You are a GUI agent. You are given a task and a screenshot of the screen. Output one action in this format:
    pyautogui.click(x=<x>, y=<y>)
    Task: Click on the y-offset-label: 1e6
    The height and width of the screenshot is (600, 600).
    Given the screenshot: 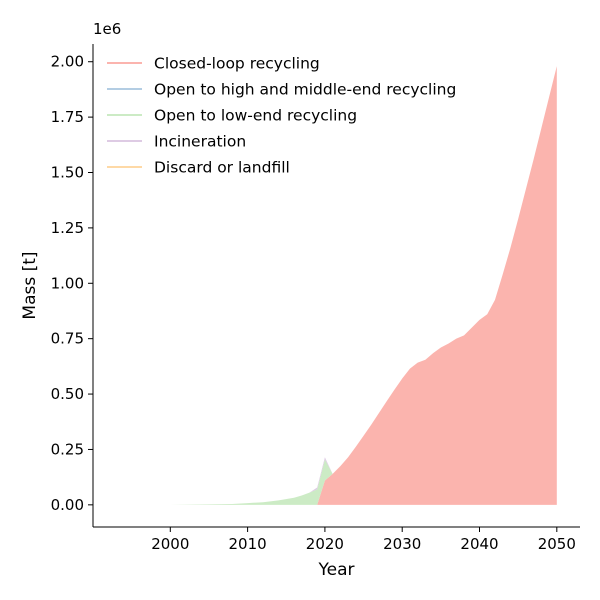 What is the action you would take?
    pyautogui.click(x=107, y=29)
    